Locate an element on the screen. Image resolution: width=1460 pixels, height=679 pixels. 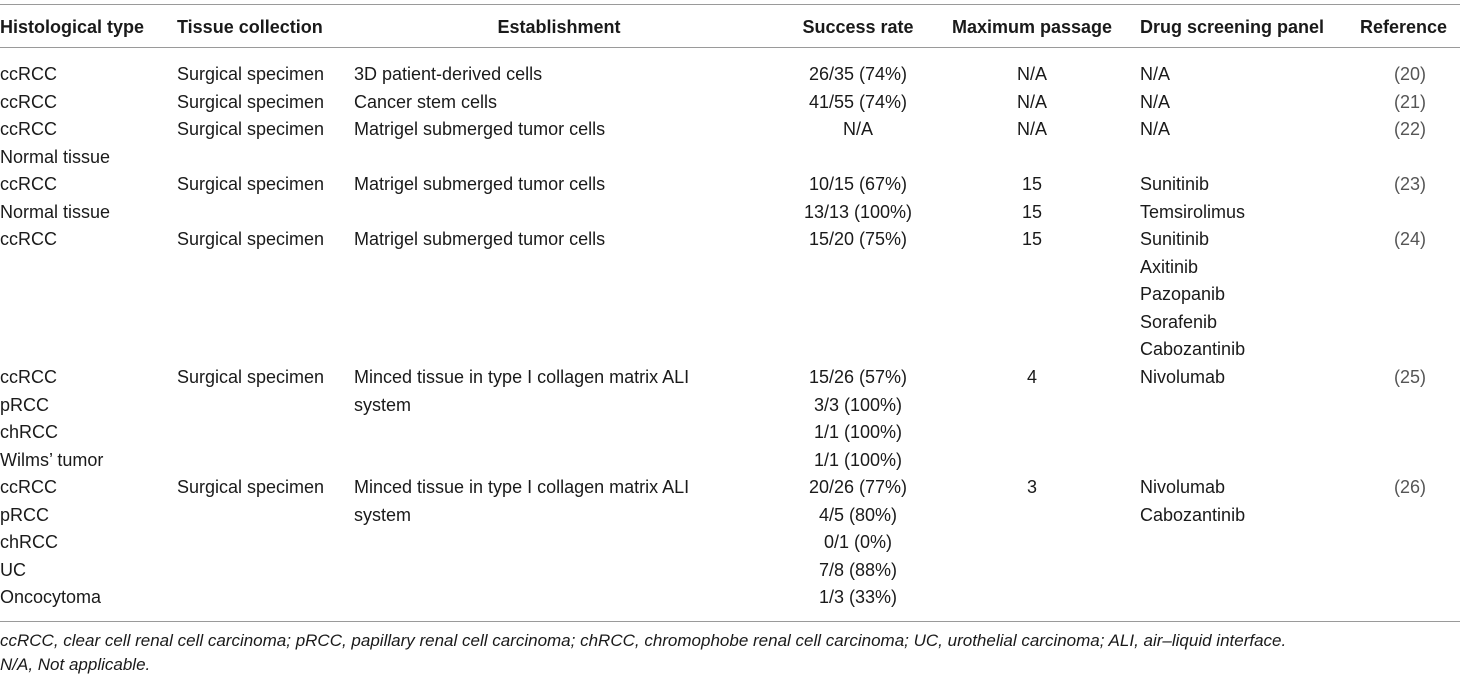
cell-maximum-passage-line: 3 is located at coordinates (1031, 487).